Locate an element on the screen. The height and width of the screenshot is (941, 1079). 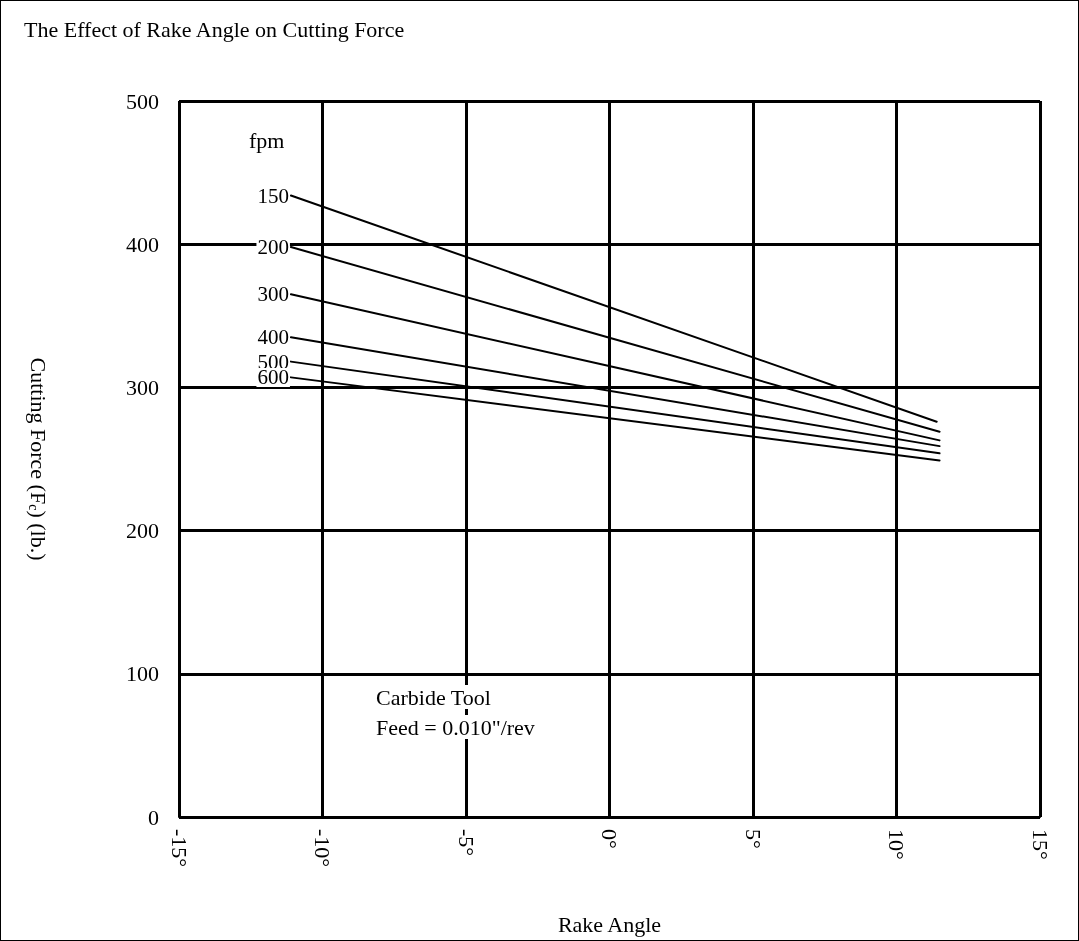
x-tick-label: -15° is located at coordinates (179, 848).